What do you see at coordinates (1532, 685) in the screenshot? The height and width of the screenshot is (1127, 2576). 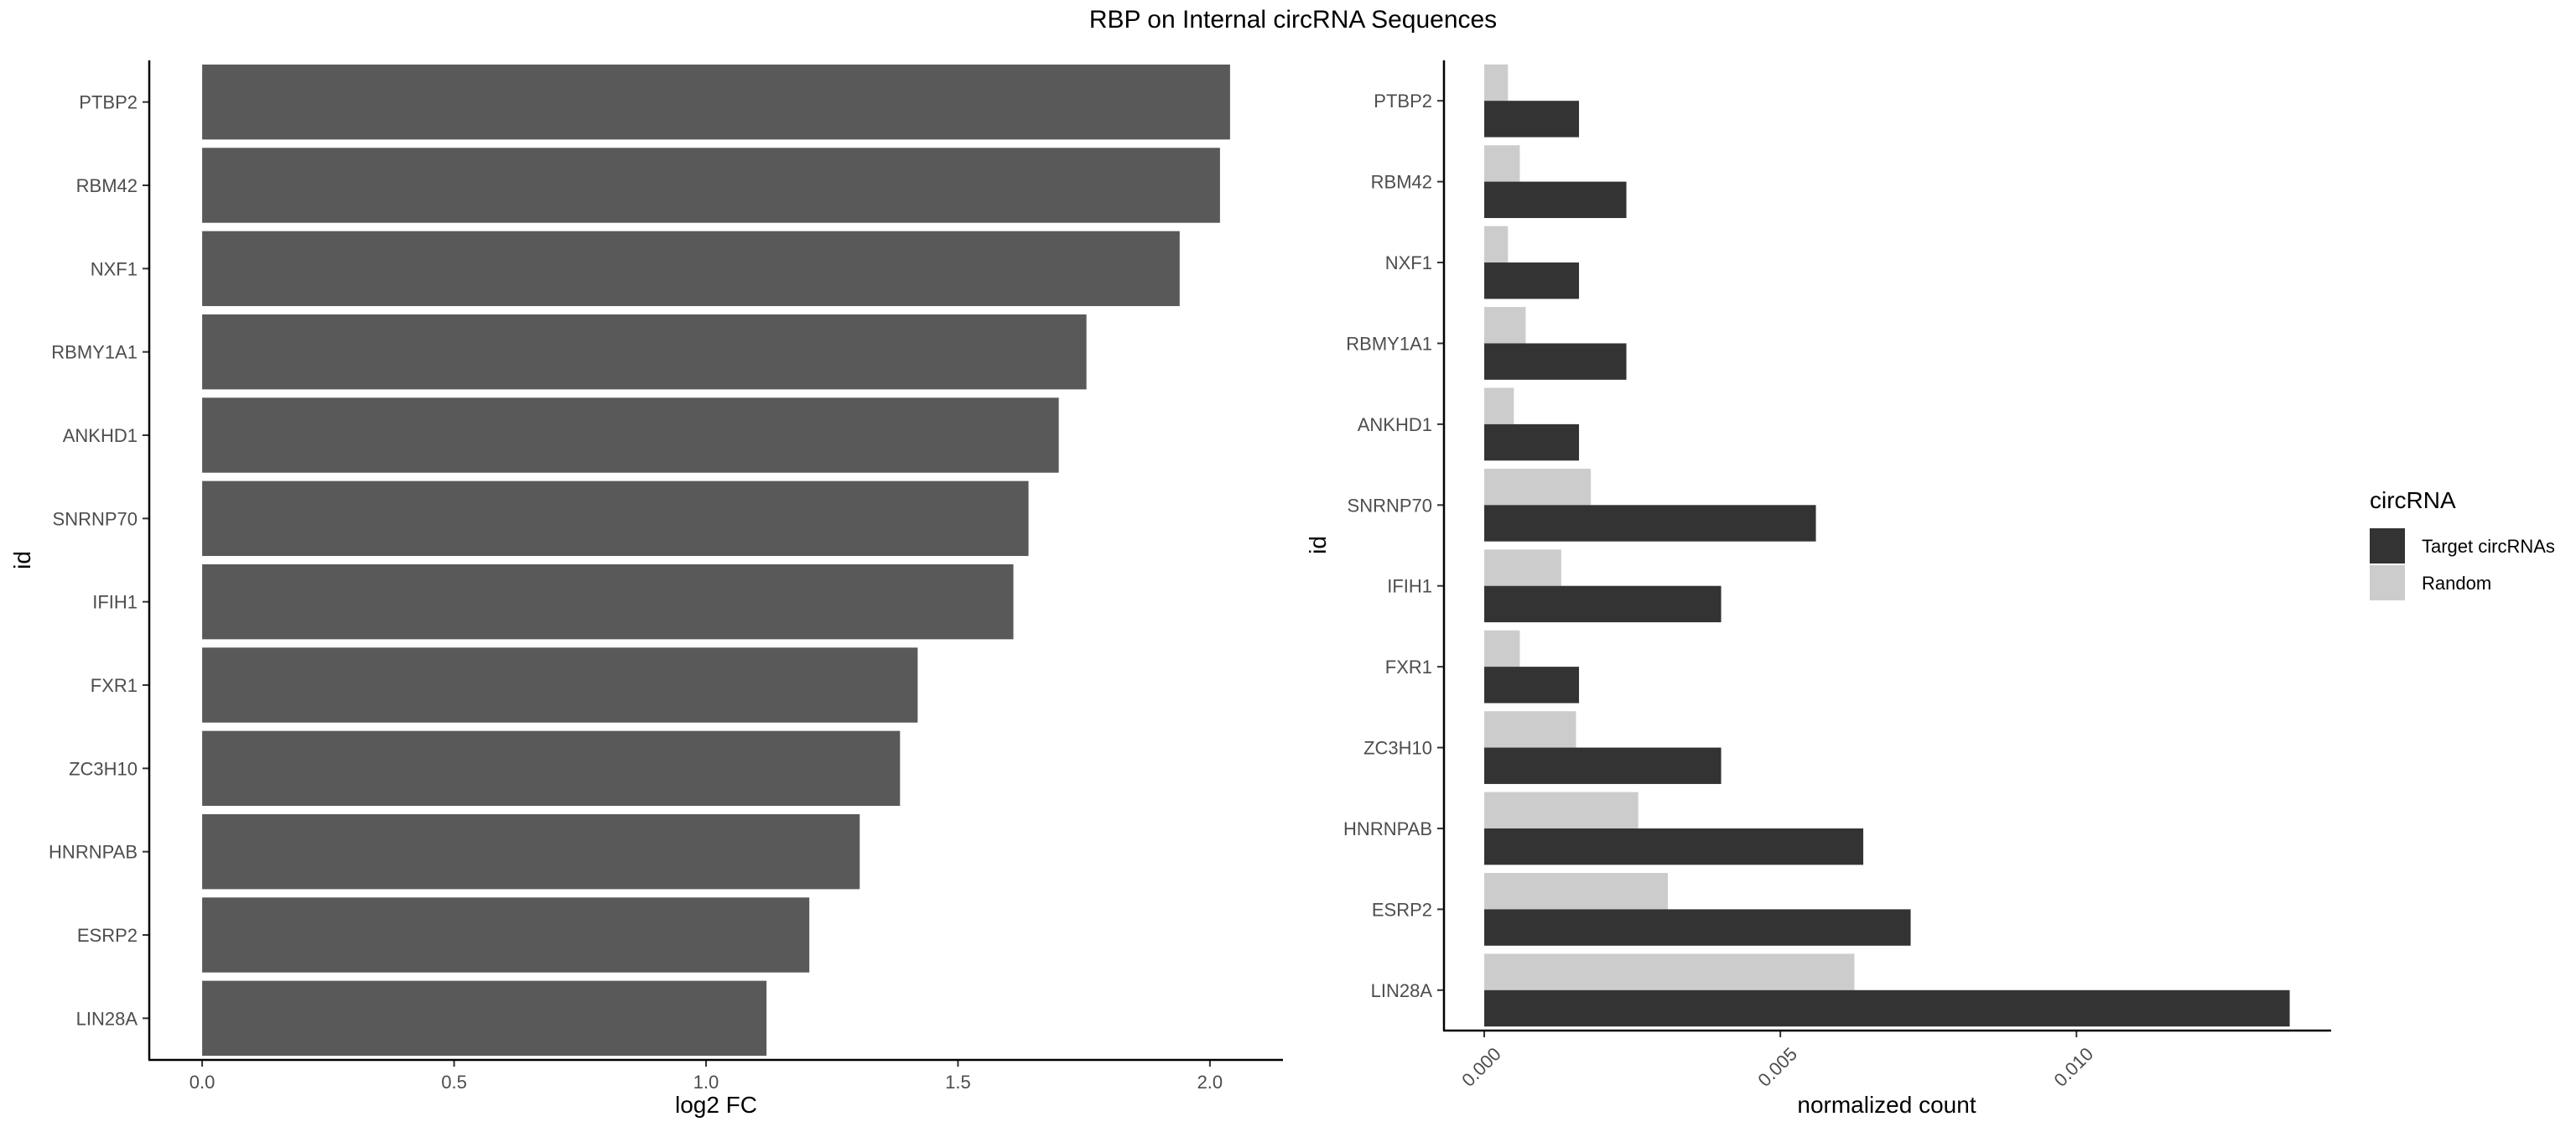 I see `right-bar-target-circrnas-fxr1` at bounding box center [1532, 685].